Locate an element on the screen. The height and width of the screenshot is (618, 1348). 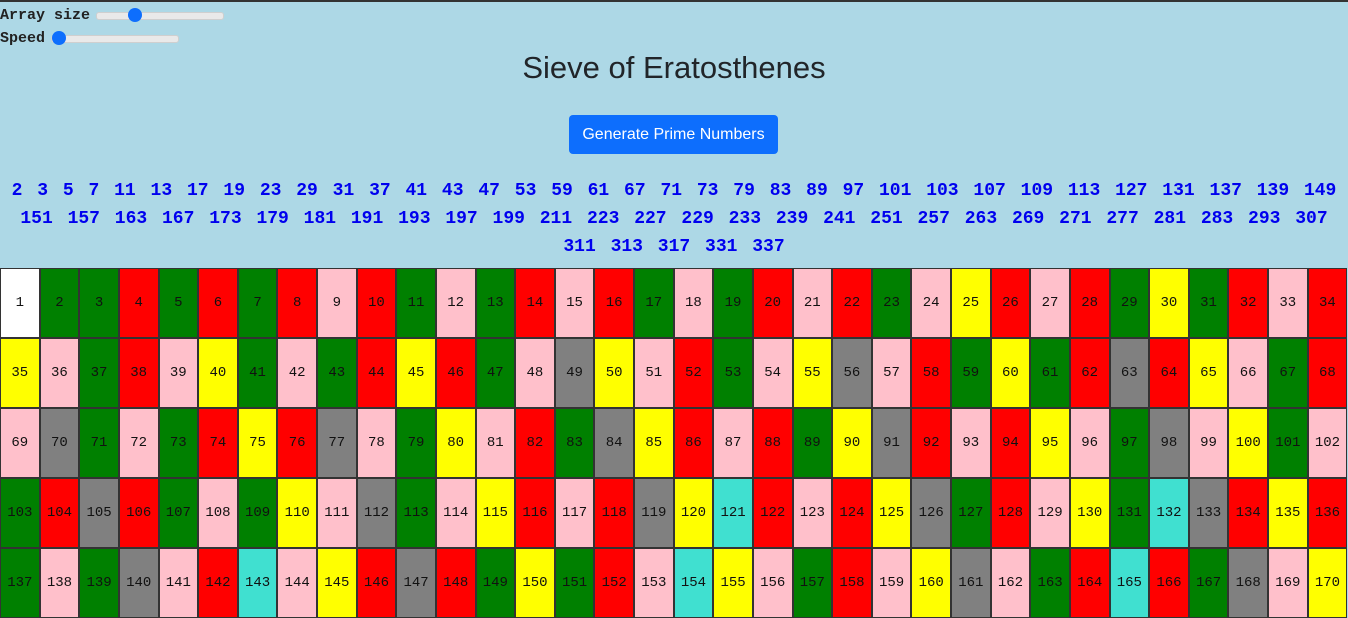
number-cell: 170 is located at coordinates (1327, 583).